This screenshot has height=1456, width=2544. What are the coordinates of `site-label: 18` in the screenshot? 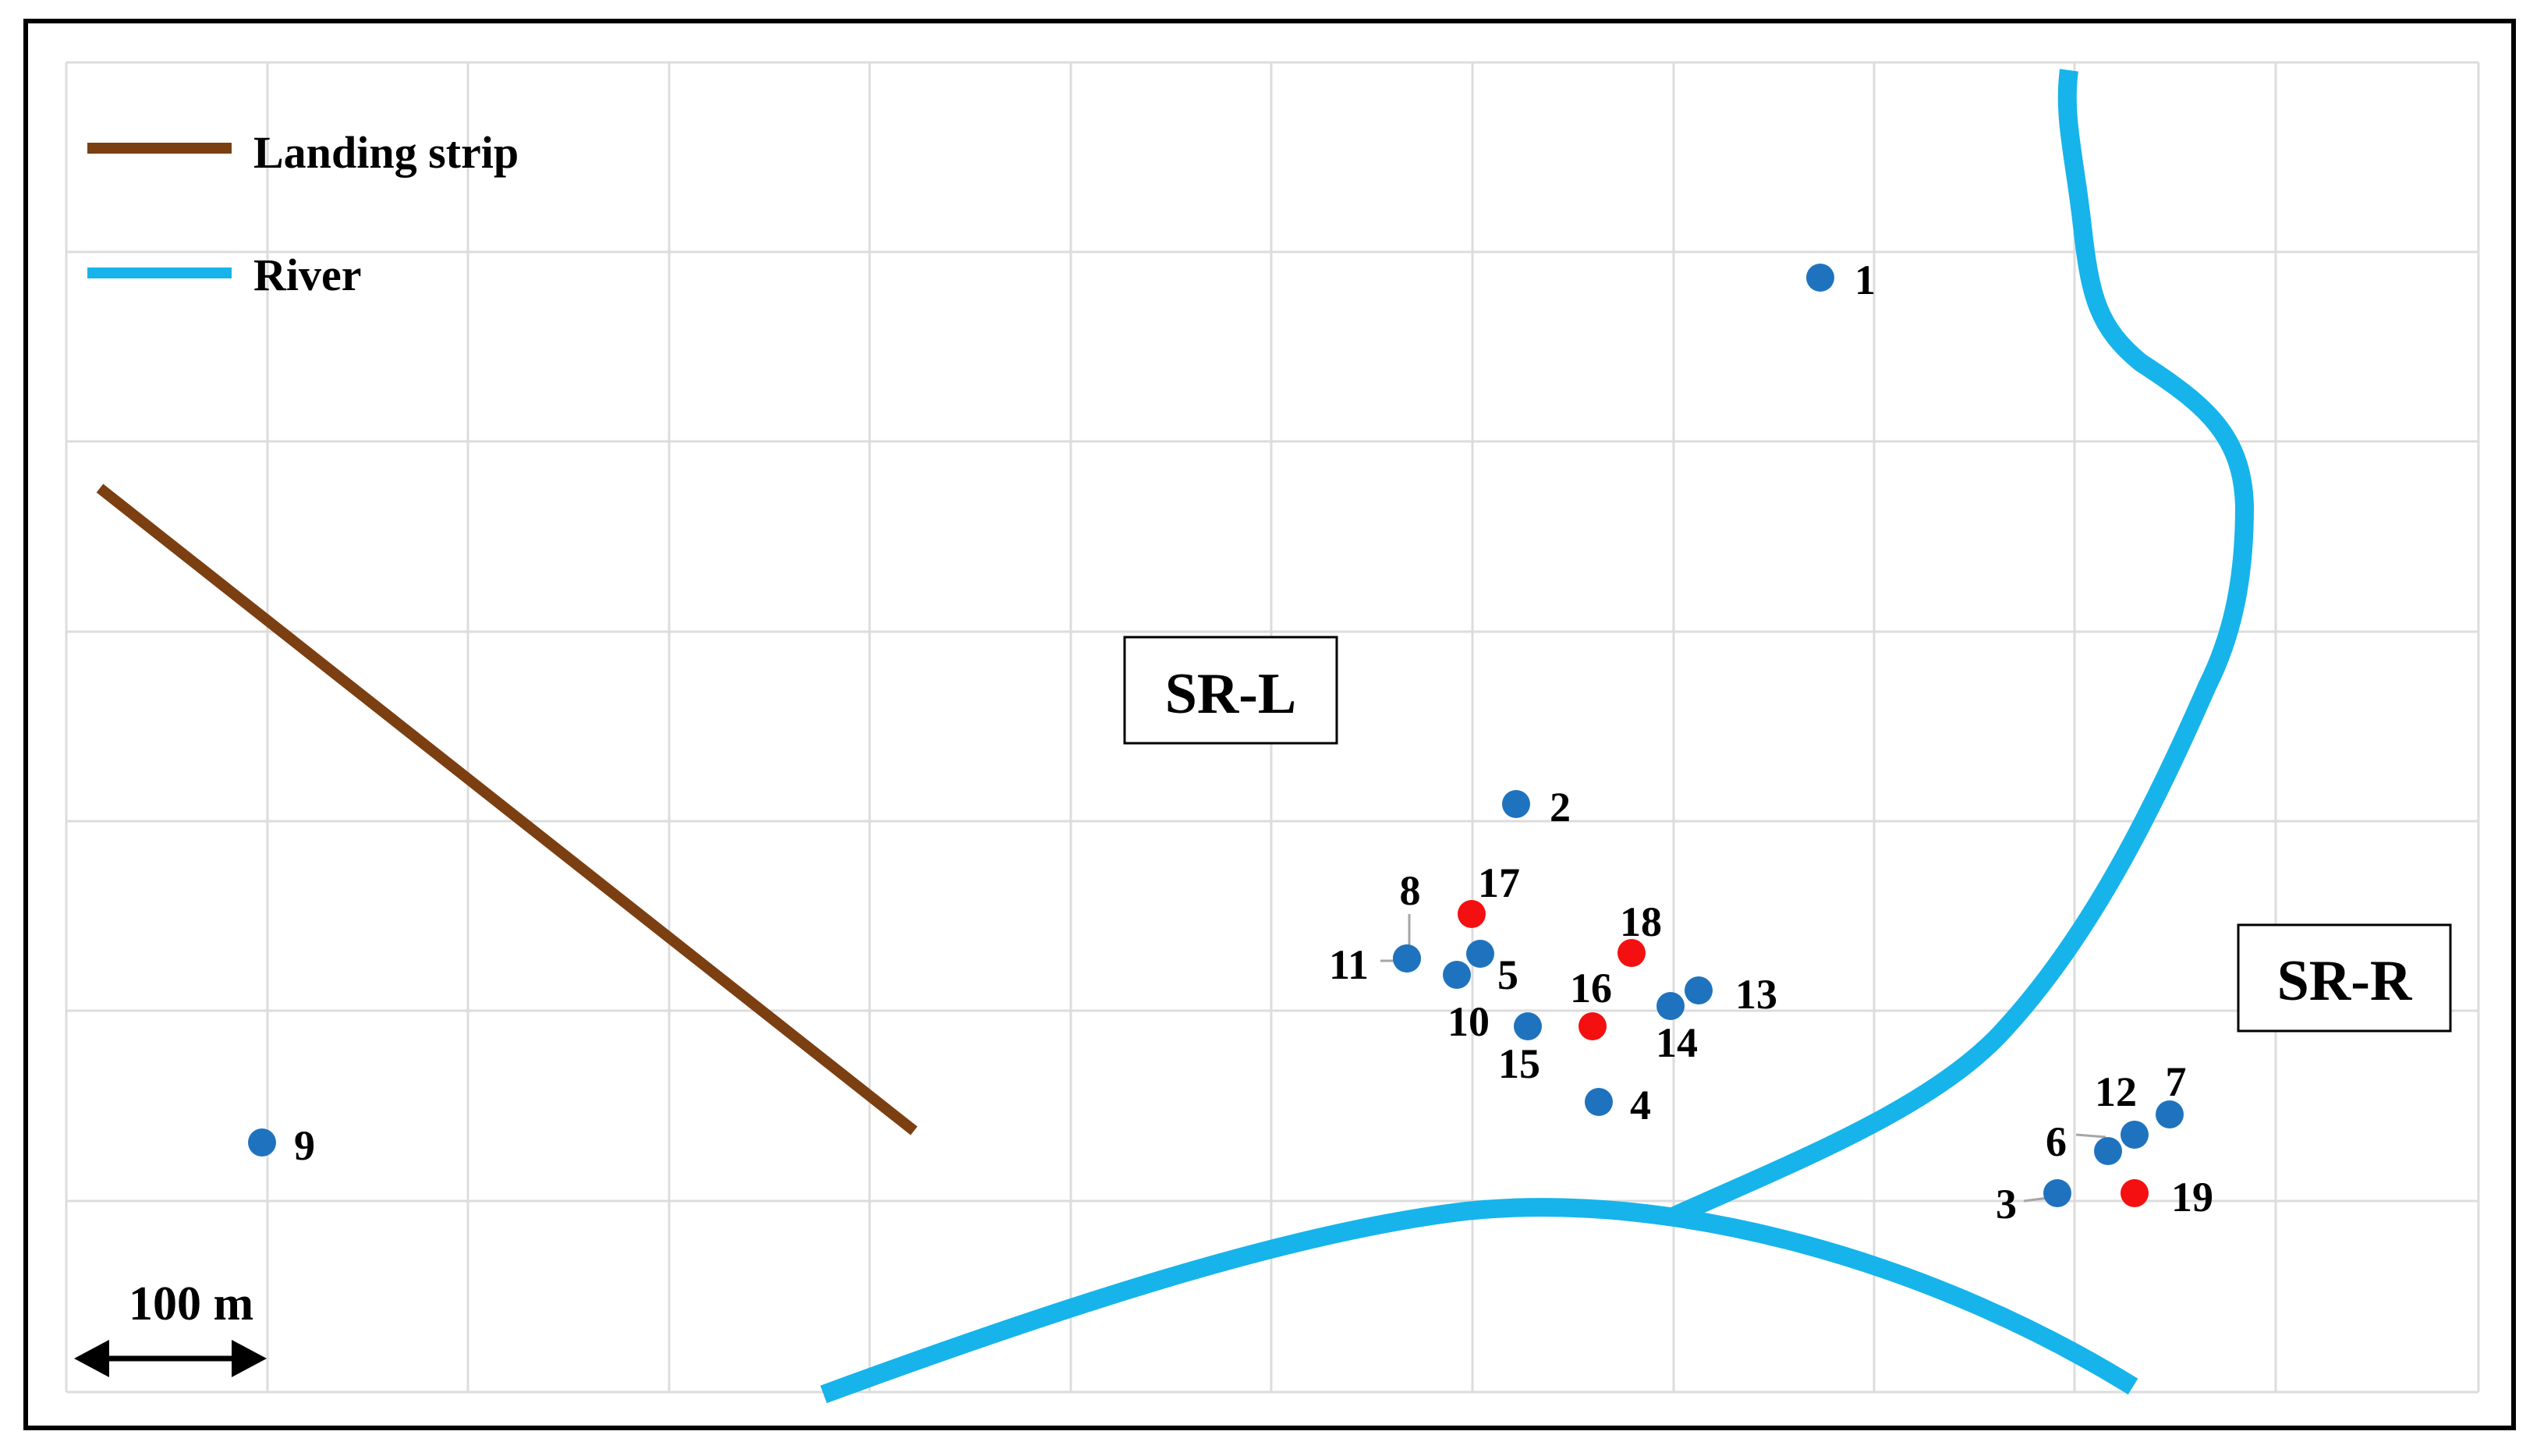 It's located at (1641, 921).